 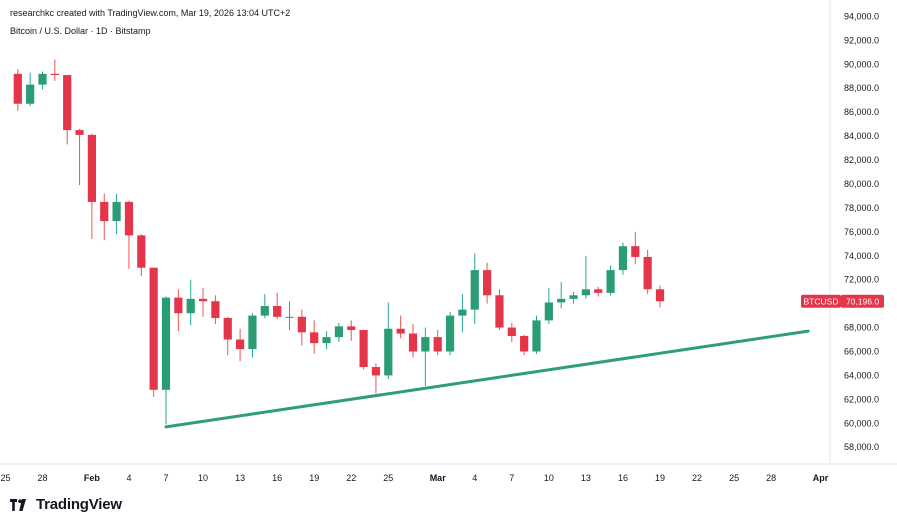 What do you see at coordinates (861, 16) in the screenshot?
I see `y-tick-label: 94,000.0` at bounding box center [861, 16].